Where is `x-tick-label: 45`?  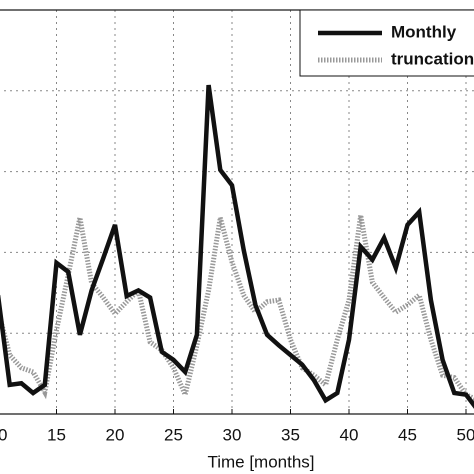 x-tick-label: 45 is located at coordinates (407, 434).